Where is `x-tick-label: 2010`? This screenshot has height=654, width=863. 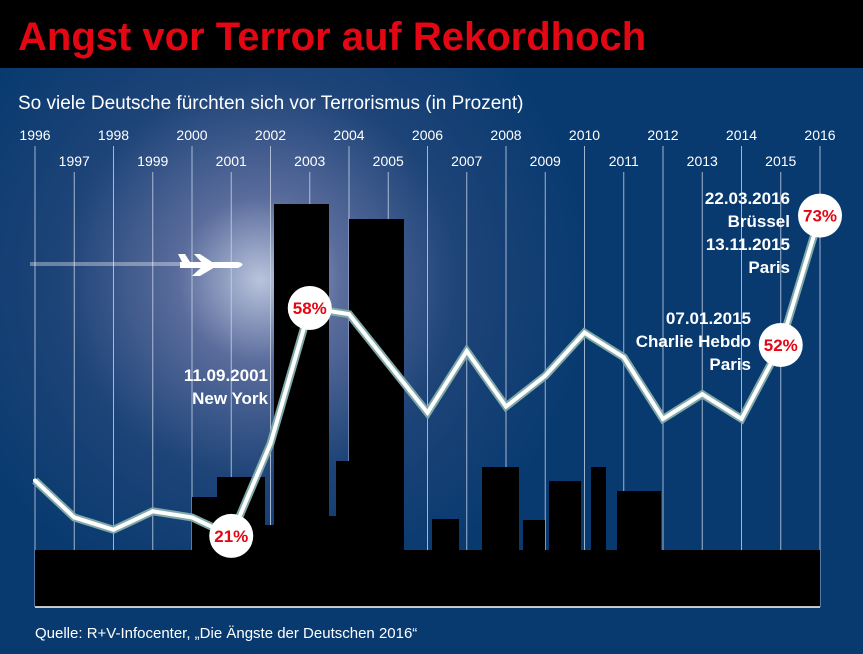
x-tick-label: 2010 is located at coordinates (584, 135).